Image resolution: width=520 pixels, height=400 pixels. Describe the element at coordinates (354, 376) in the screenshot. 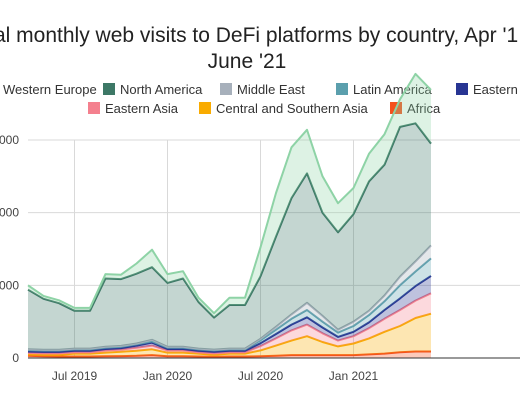

I see `x-tick-label: Jan 2021` at that location.